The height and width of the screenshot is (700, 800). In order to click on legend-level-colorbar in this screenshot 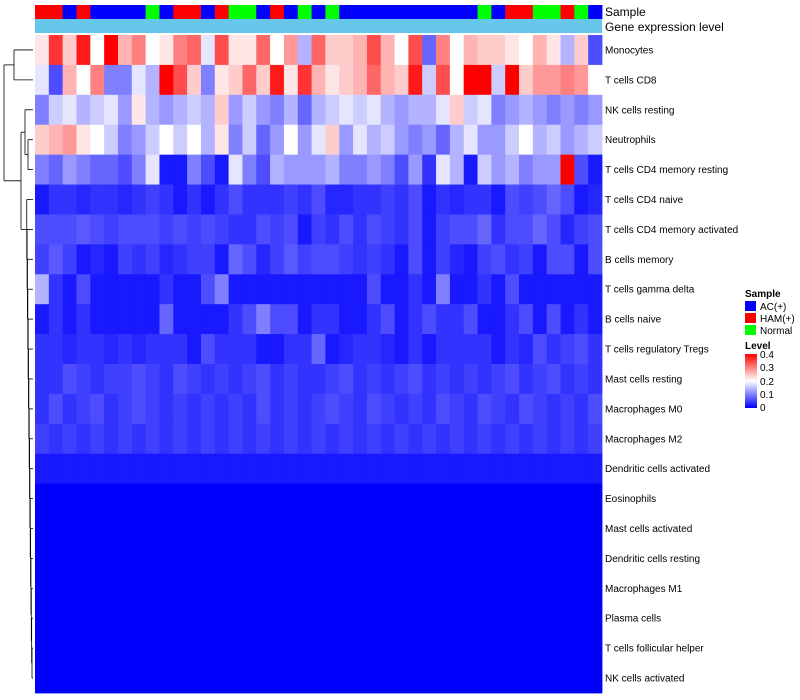, I will do `click(751, 381)`.